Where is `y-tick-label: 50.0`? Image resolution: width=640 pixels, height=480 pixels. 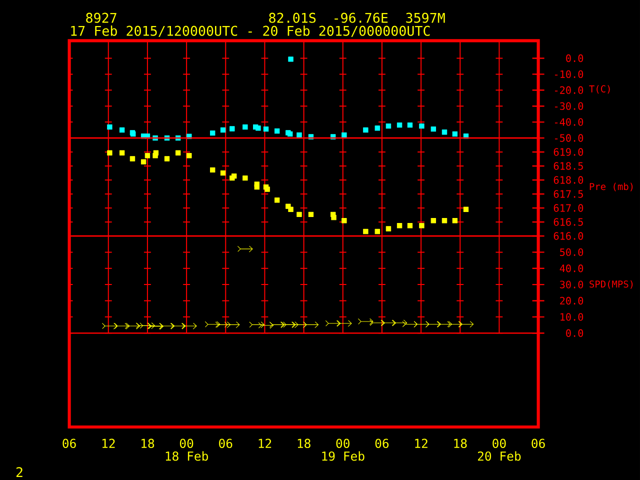
y-tick-label: 50.0 is located at coordinates (572, 252).